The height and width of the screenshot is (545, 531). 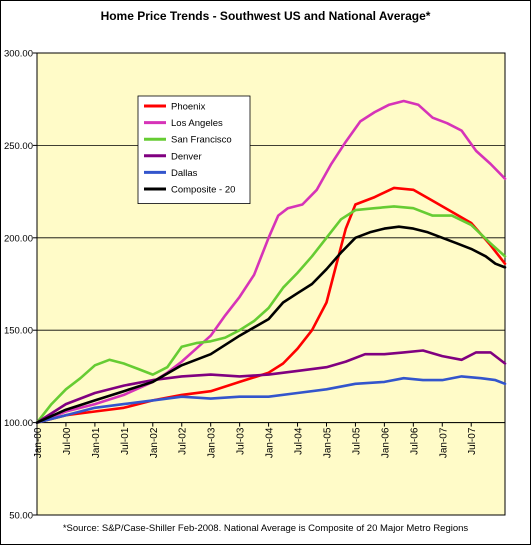 I want to click on legend-entry: San Francisco, so click(x=201, y=140).